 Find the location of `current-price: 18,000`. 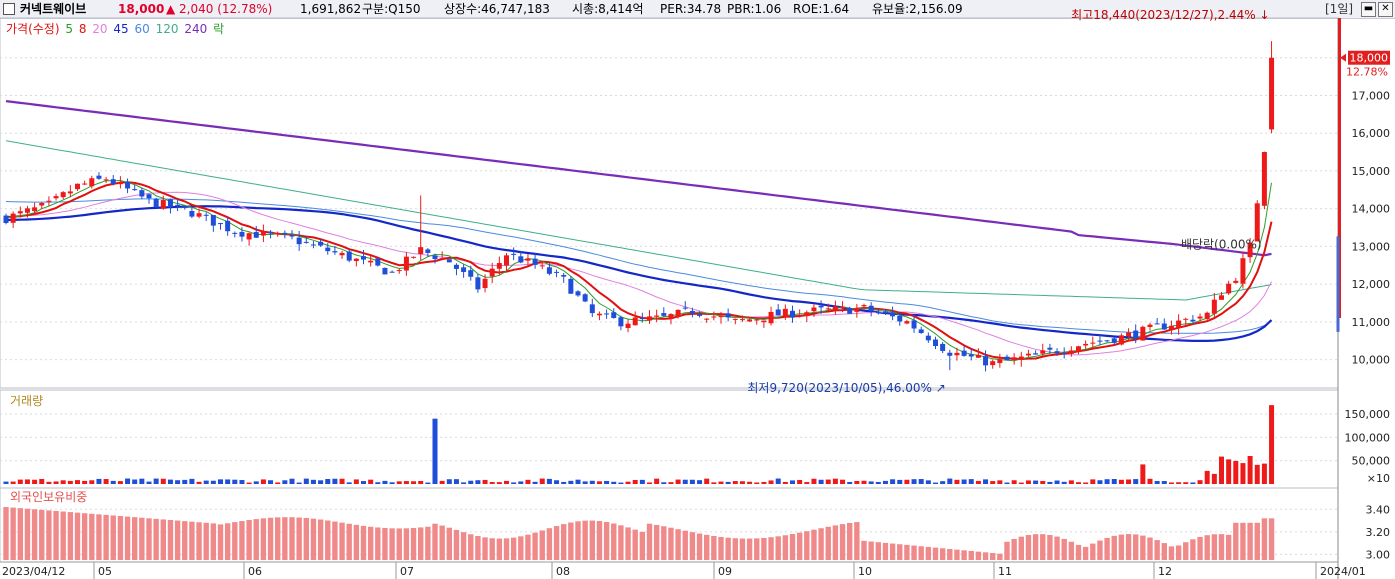

current-price: 18,000 is located at coordinates (141, 9).